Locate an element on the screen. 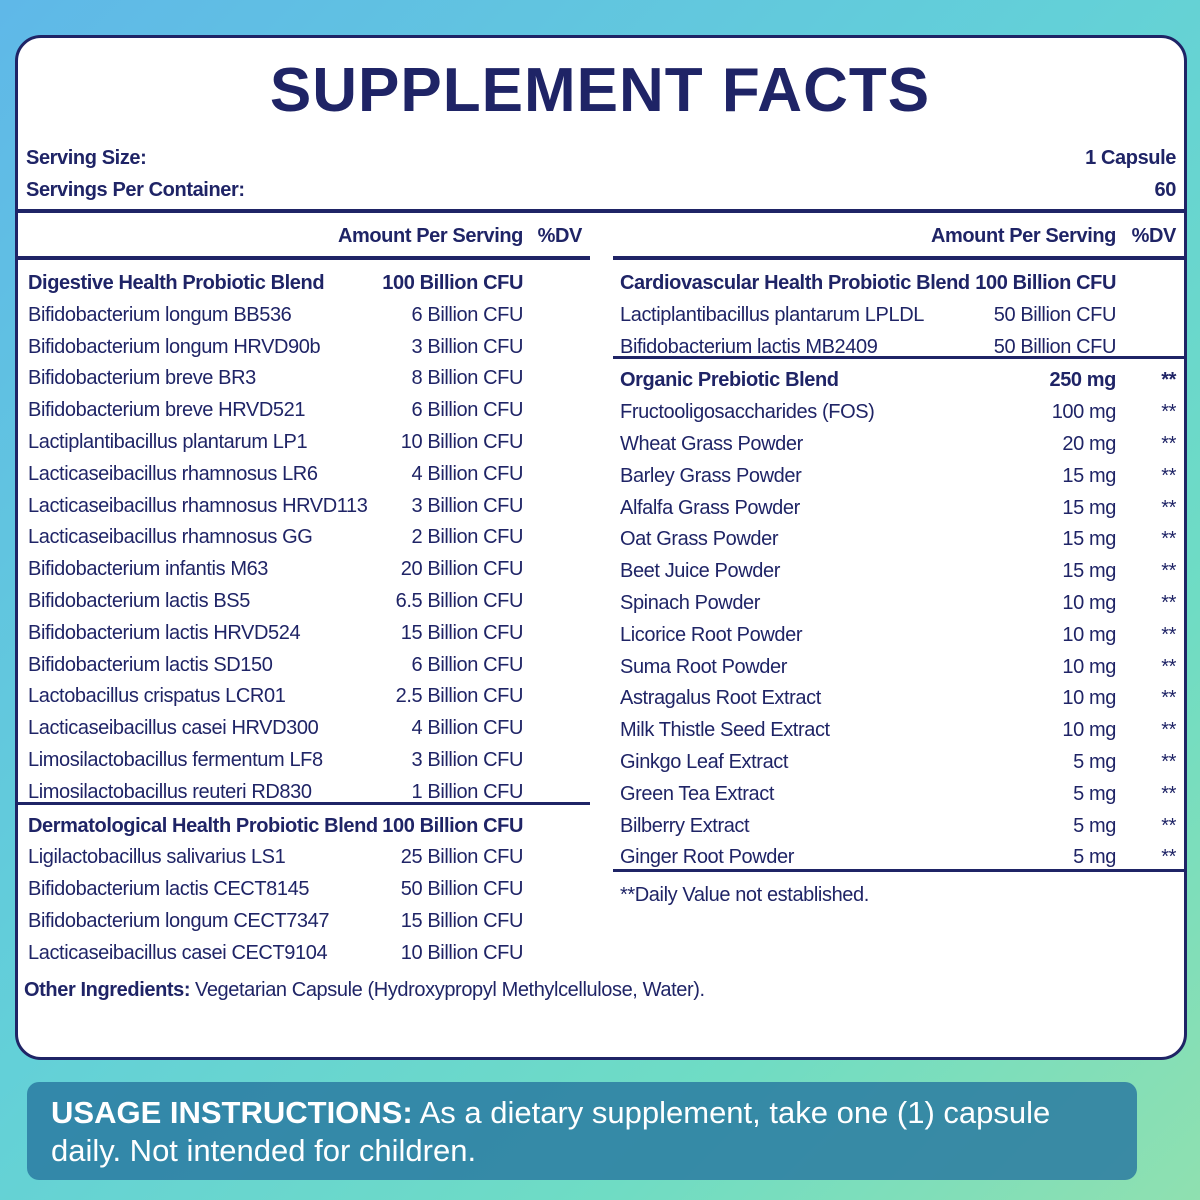 The image size is (1200, 1200). usage-label: USAGE INSTRUCTIONS: is located at coordinates (232, 1112).